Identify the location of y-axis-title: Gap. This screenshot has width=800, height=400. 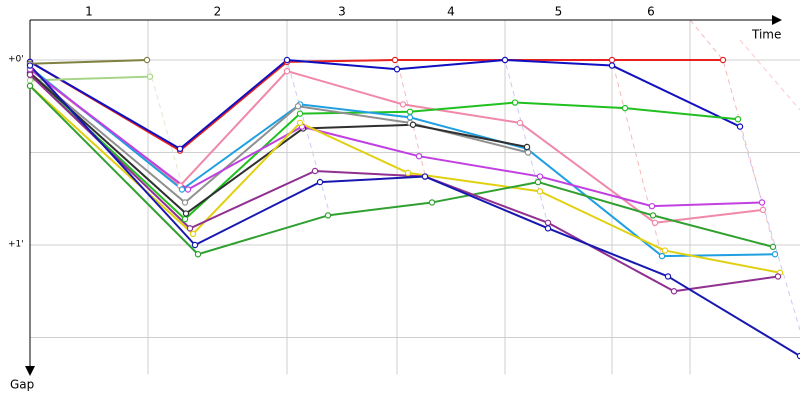
(22, 385).